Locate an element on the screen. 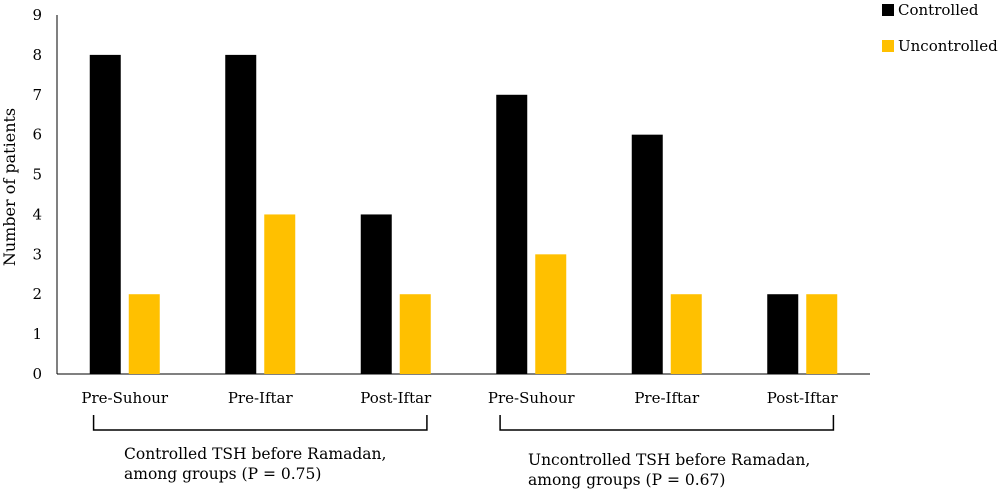 Image resolution: width=1000 pixels, height=500 pixels. legend-label-uncontrolled: Uncontrolled is located at coordinates (948, 46).